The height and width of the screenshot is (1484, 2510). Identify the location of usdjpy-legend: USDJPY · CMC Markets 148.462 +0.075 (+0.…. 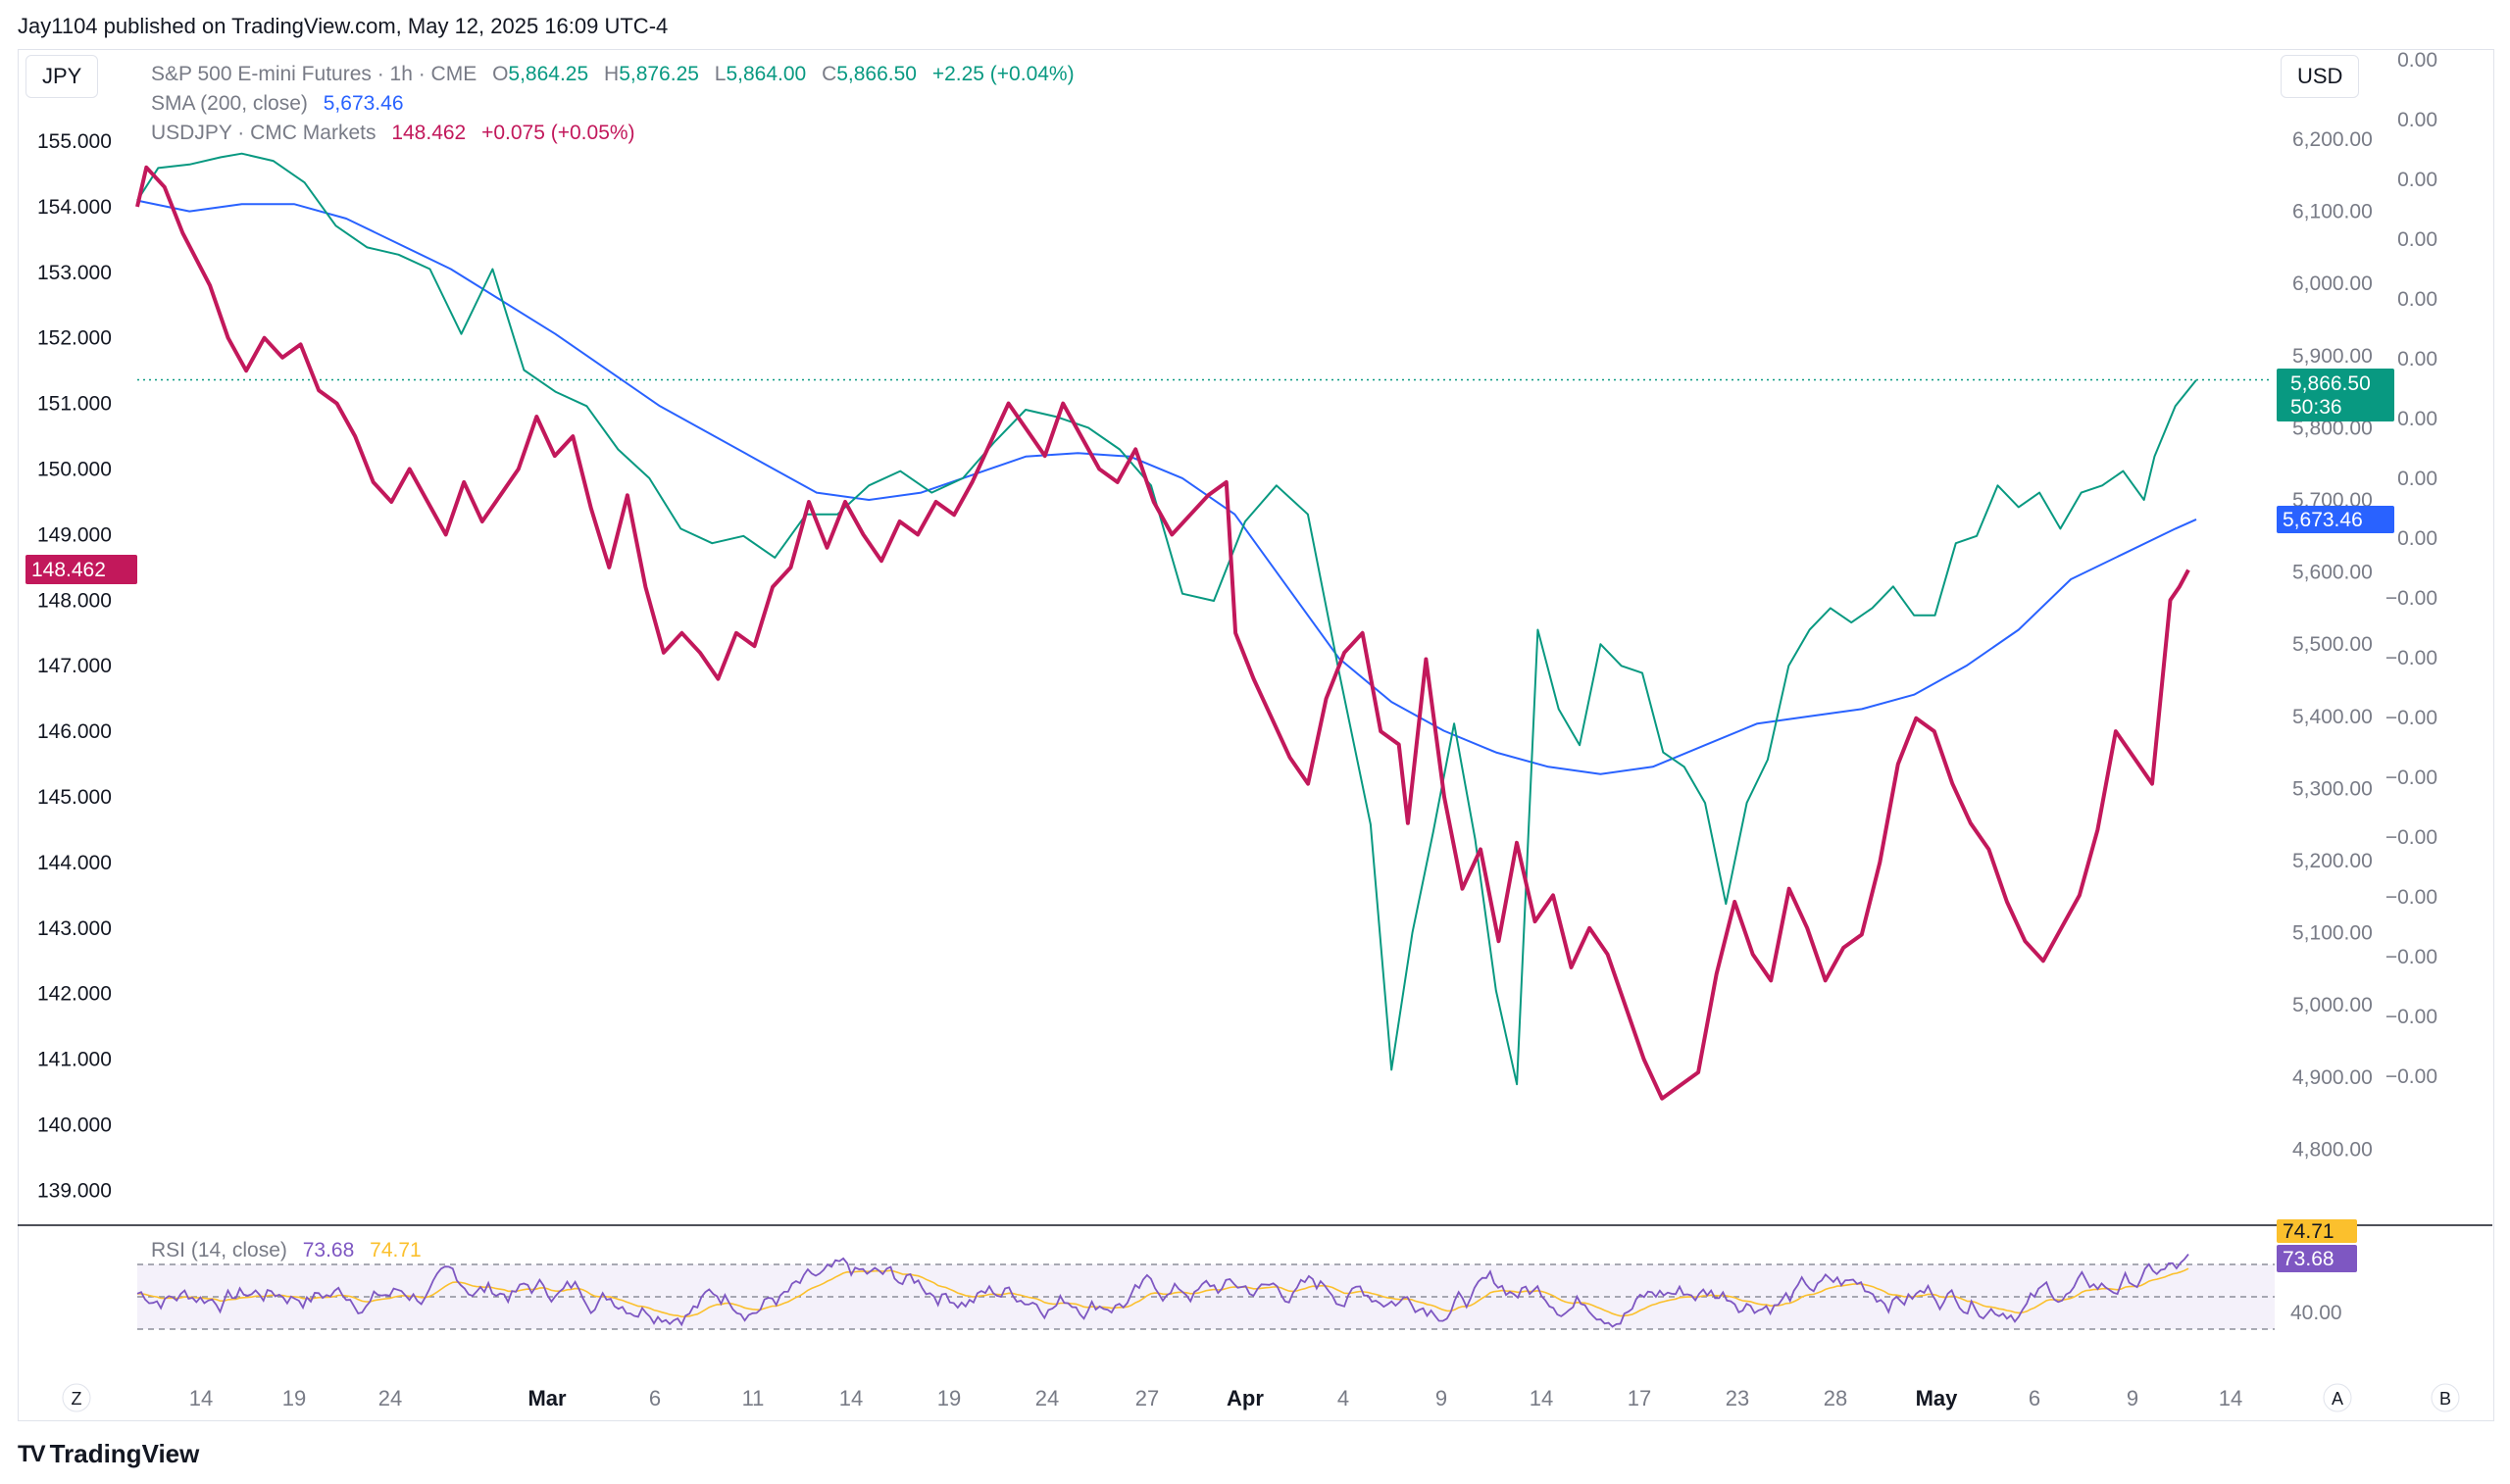
(393, 133).